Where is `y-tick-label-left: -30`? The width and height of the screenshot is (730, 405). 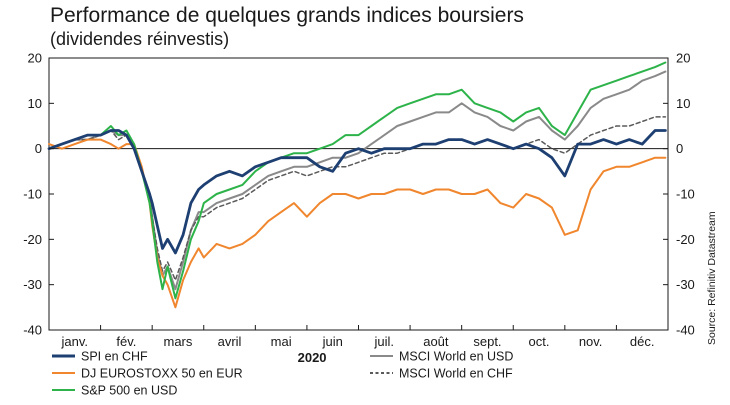 y-tick-label-left: -30 is located at coordinates (32, 284).